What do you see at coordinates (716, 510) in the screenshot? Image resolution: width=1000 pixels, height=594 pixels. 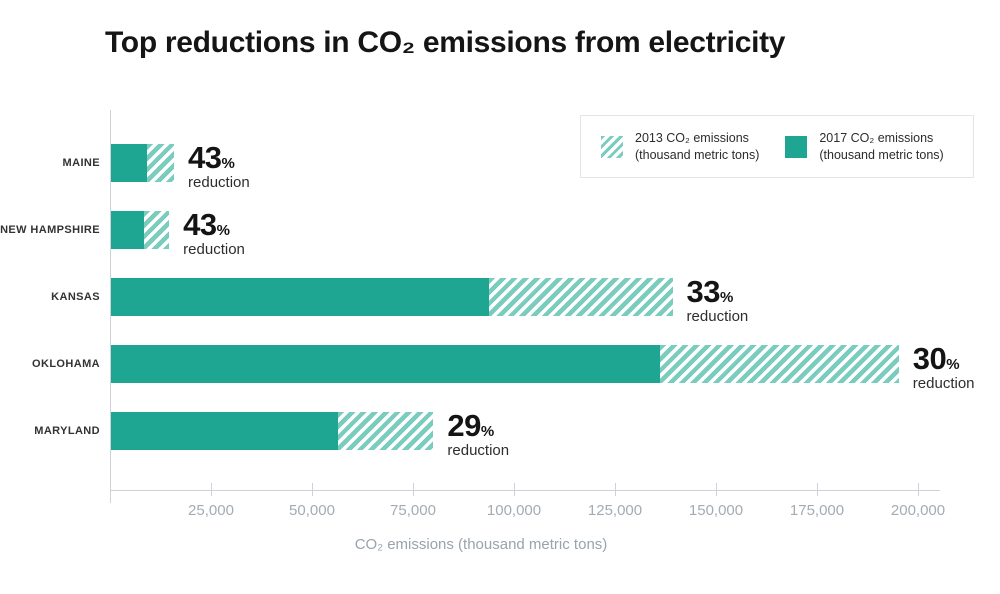 I see `x-axis-tick-label: 150,000` at bounding box center [716, 510].